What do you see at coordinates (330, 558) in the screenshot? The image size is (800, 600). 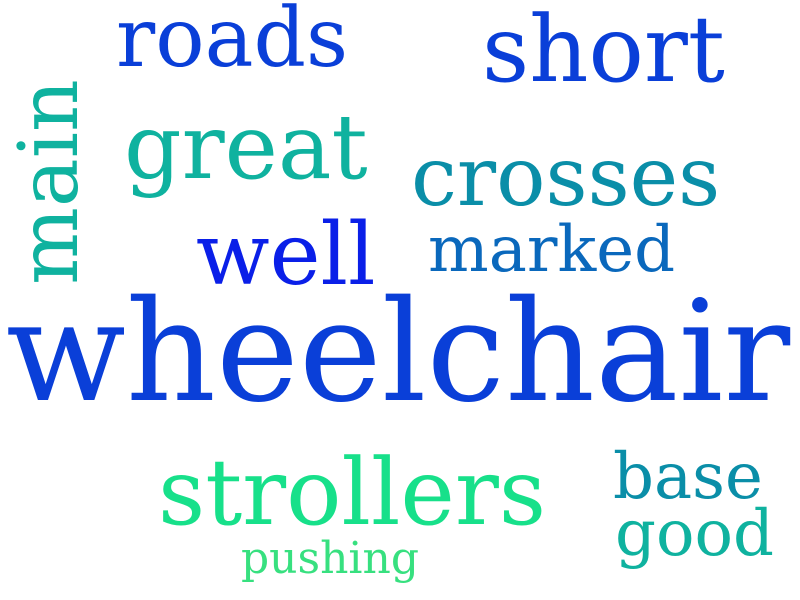 I see `word-pushing: pushing` at bounding box center [330, 558].